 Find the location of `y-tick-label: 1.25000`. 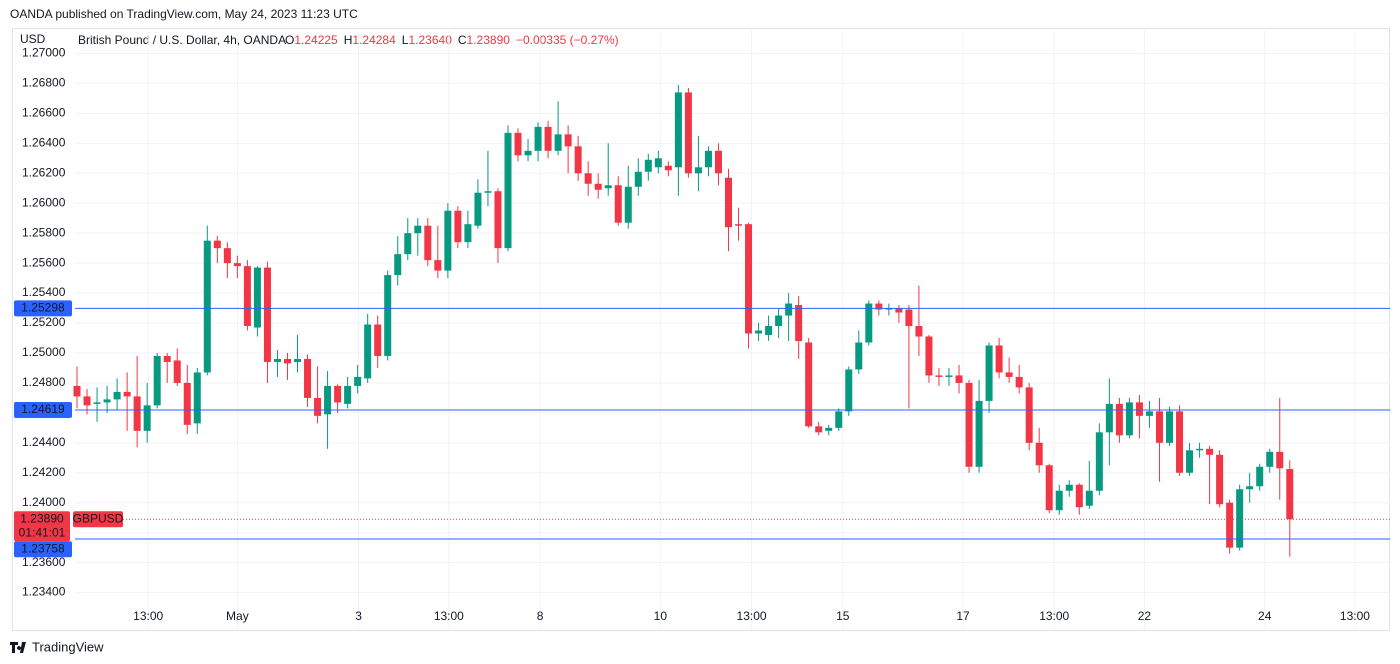

y-tick-label: 1.25000 is located at coordinates (44, 352).